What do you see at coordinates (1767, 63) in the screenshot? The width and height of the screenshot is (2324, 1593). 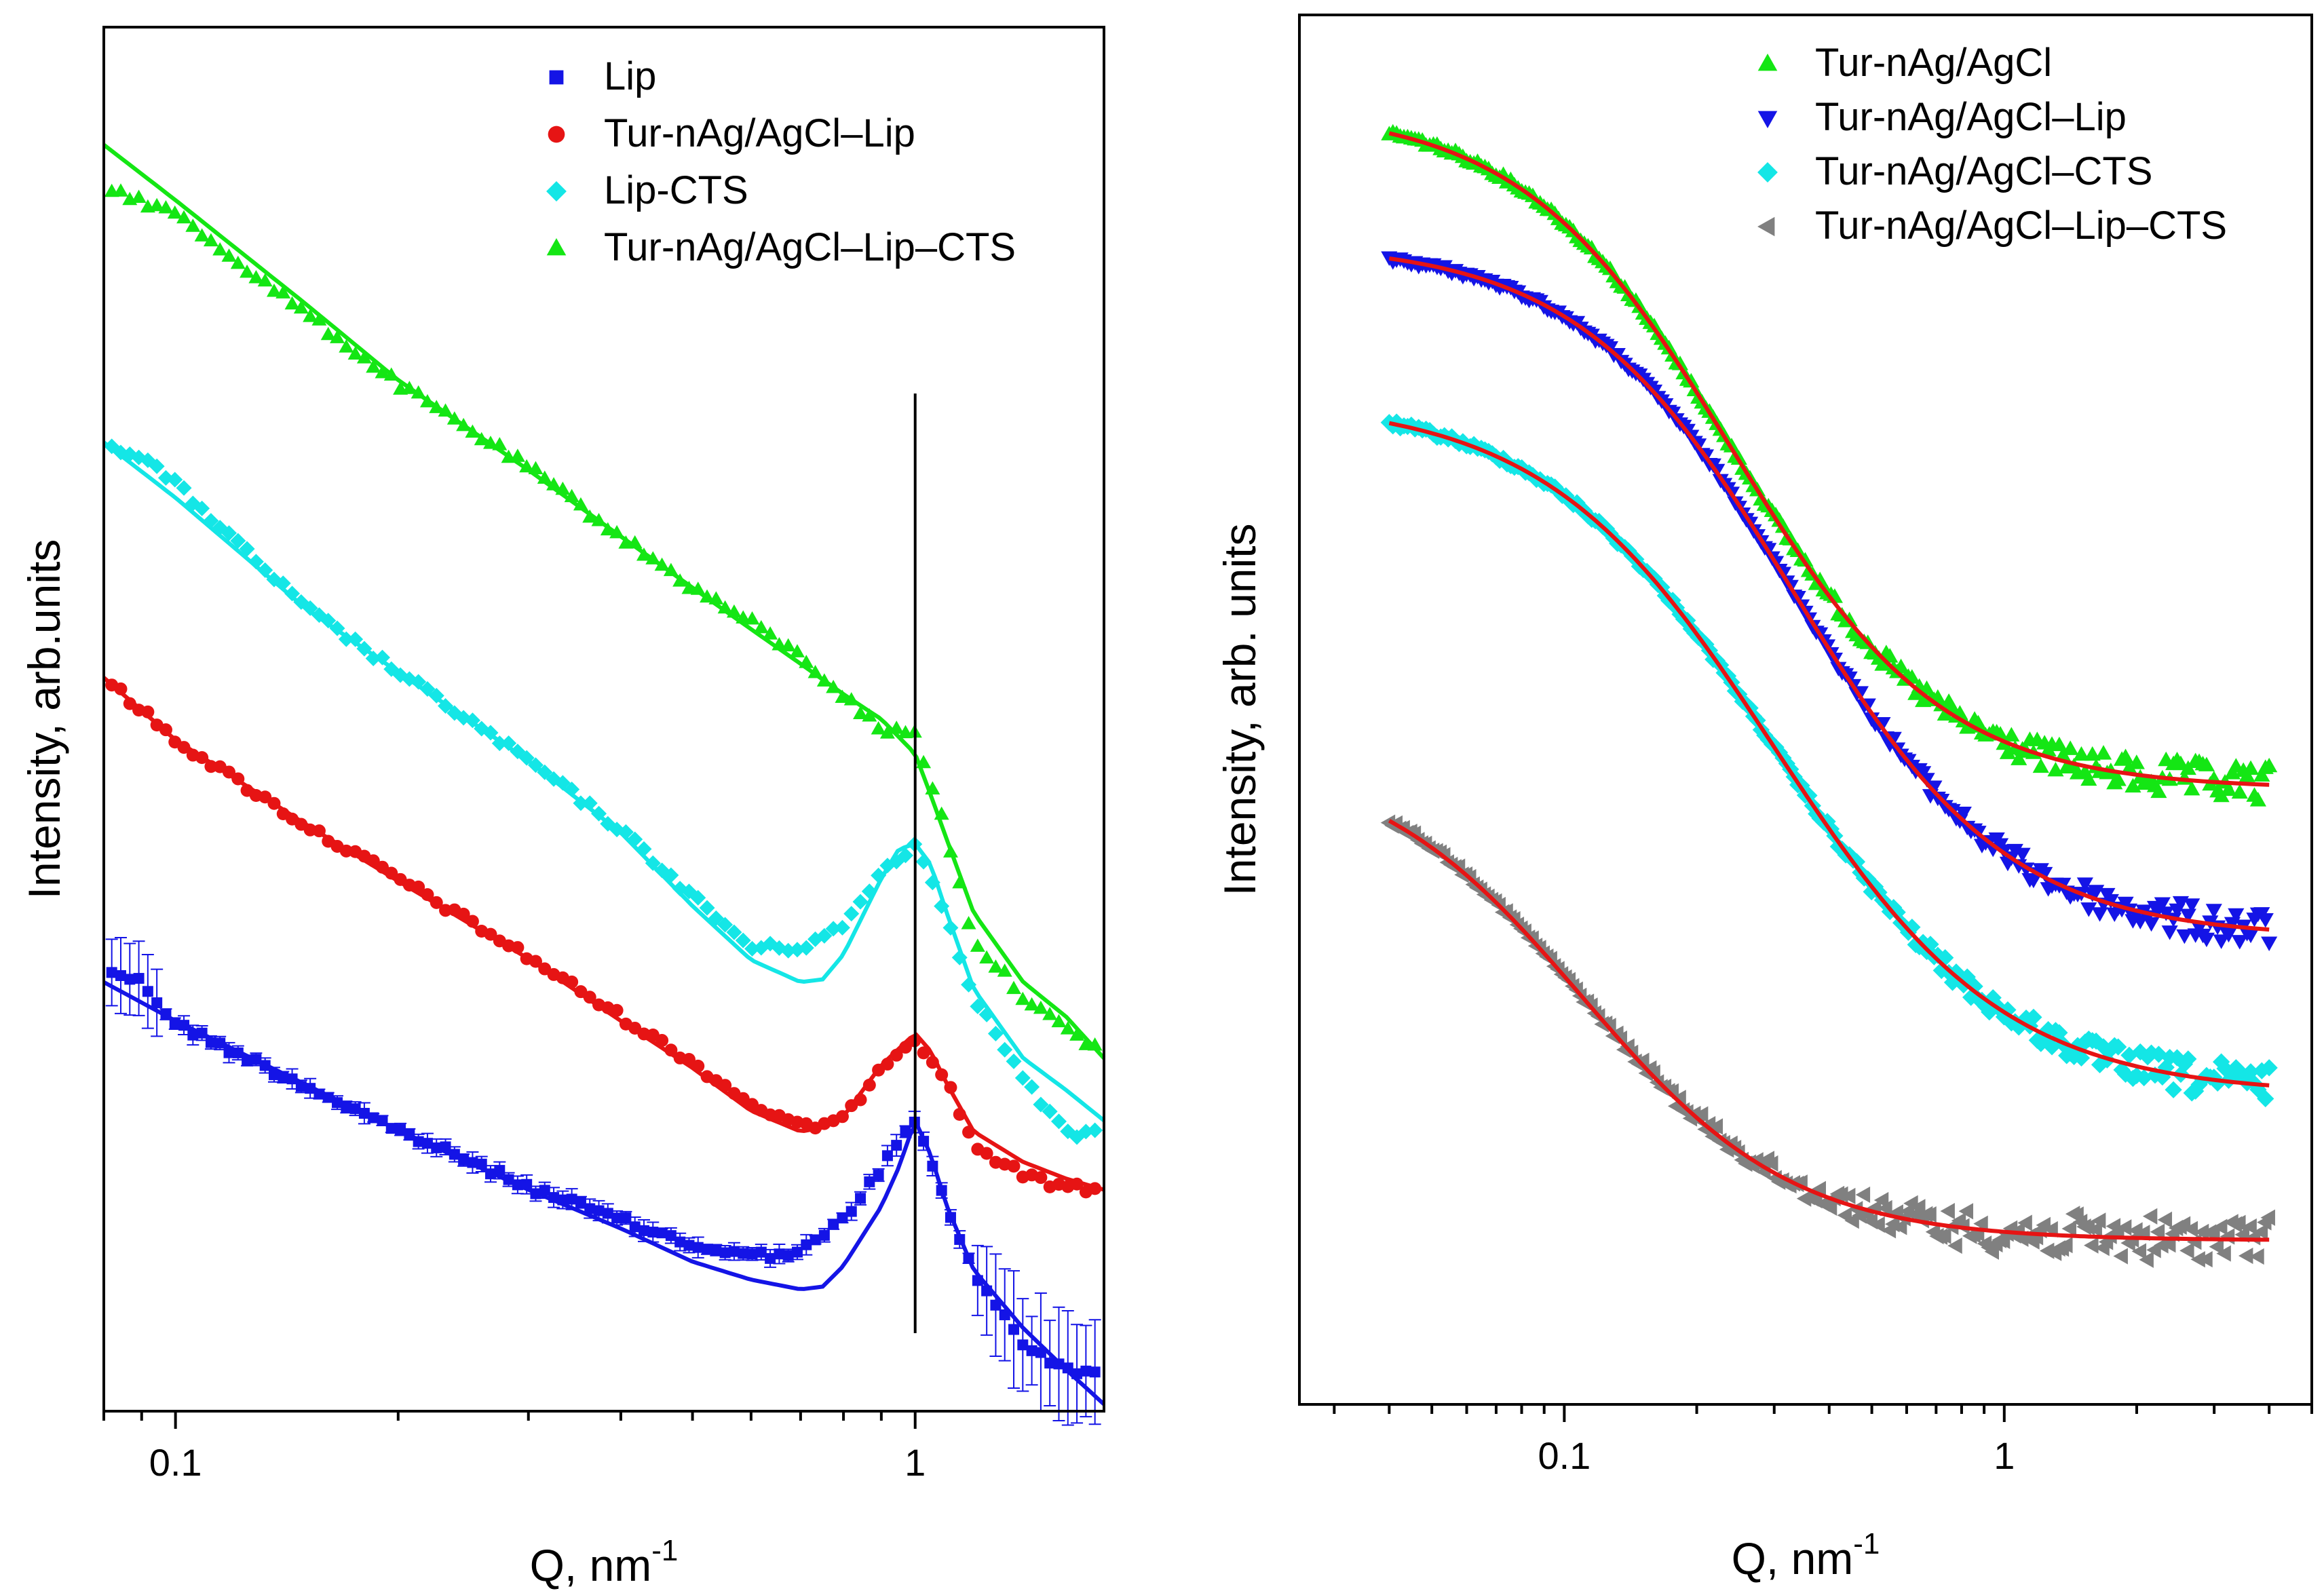 I see `legend-marker-tur-nag-agcl` at bounding box center [1767, 63].